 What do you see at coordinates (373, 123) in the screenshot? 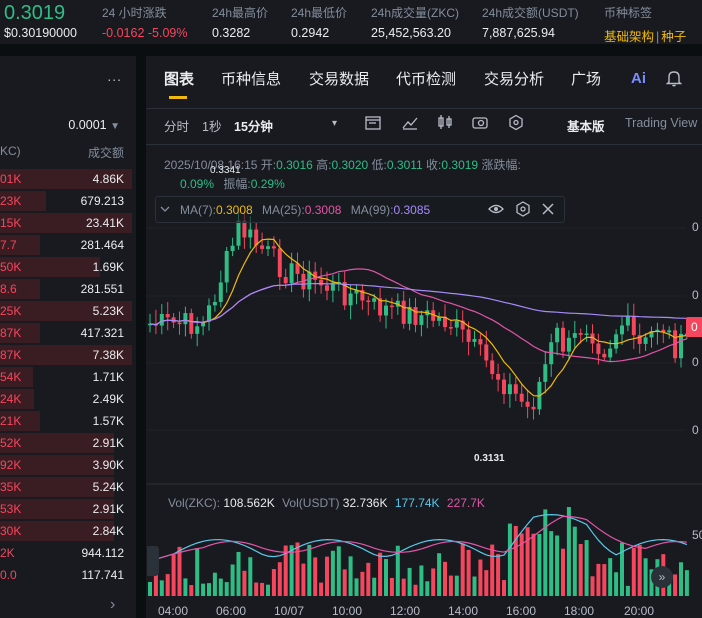
I see `drawing-tools-icon` at bounding box center [373, 123].